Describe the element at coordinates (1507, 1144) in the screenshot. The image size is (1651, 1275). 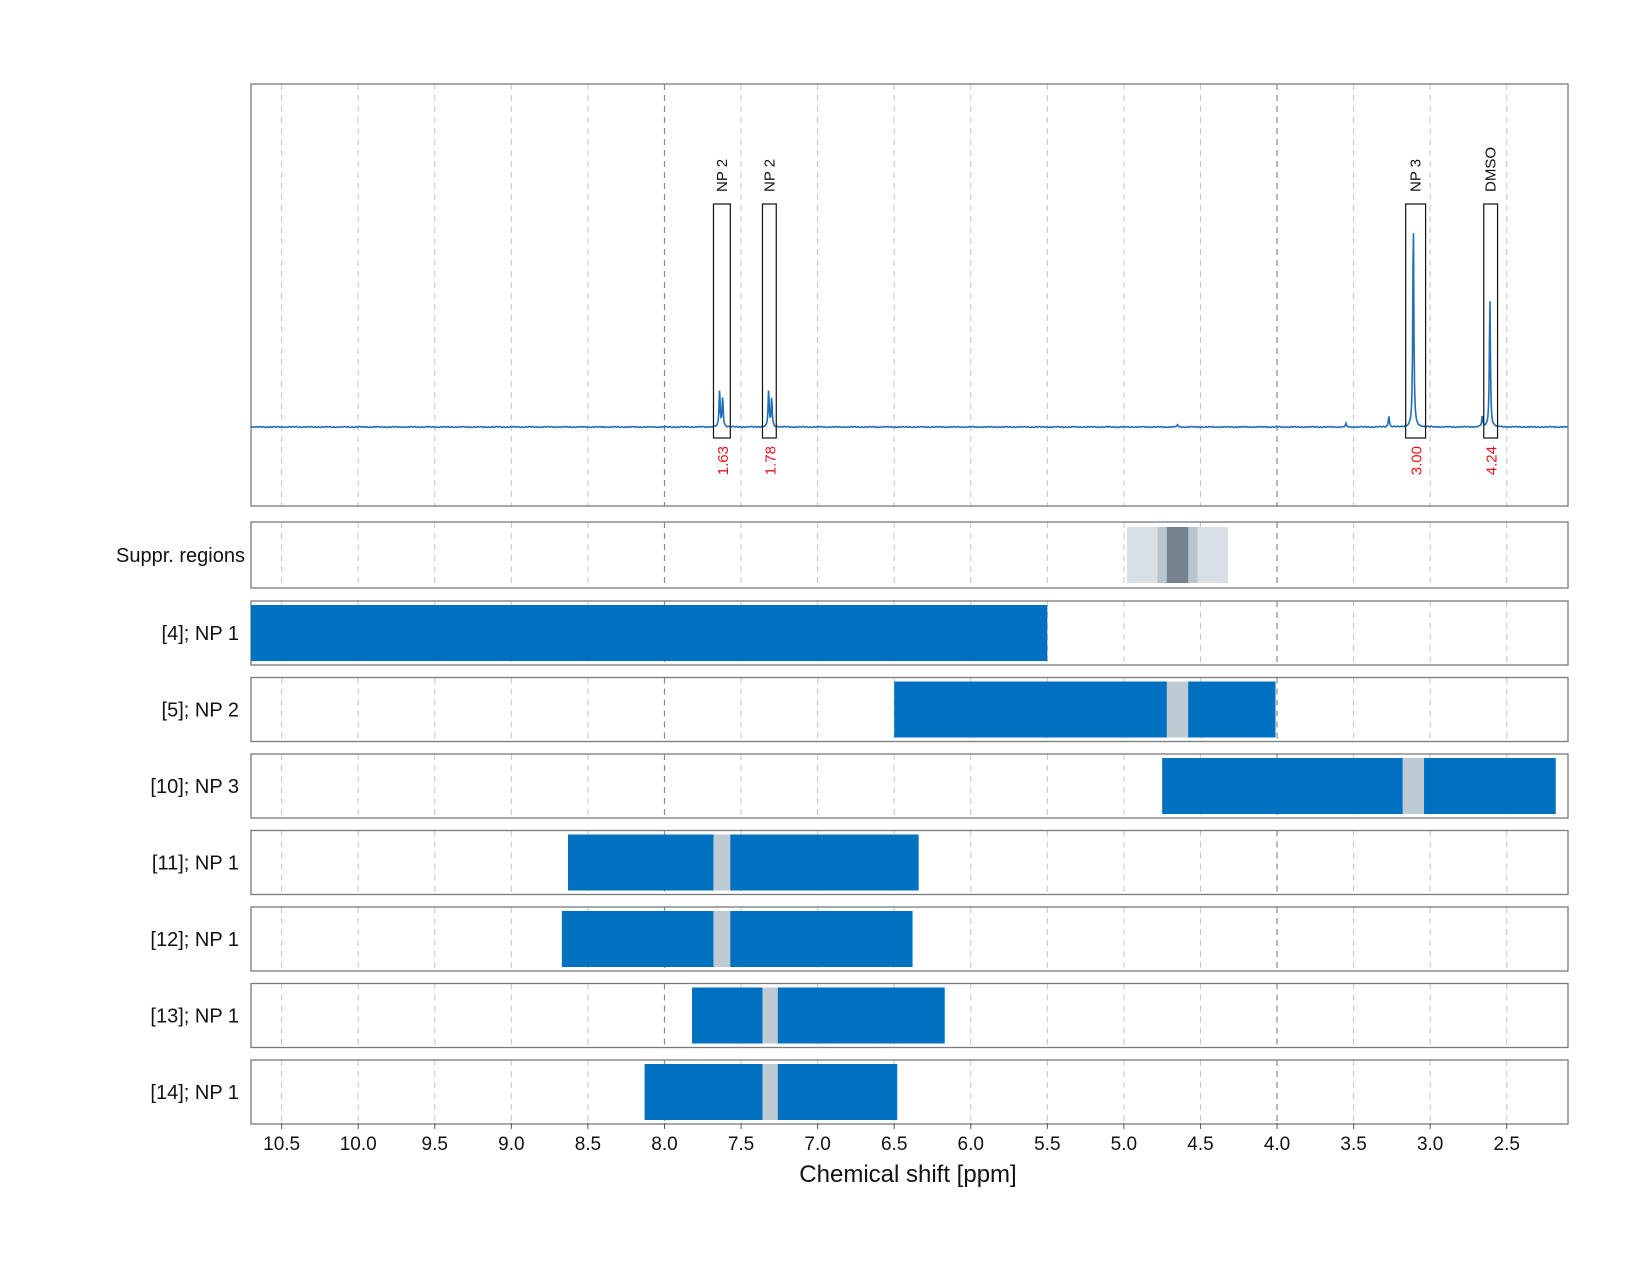
I see `x-tick-label: 2.5` at that location.